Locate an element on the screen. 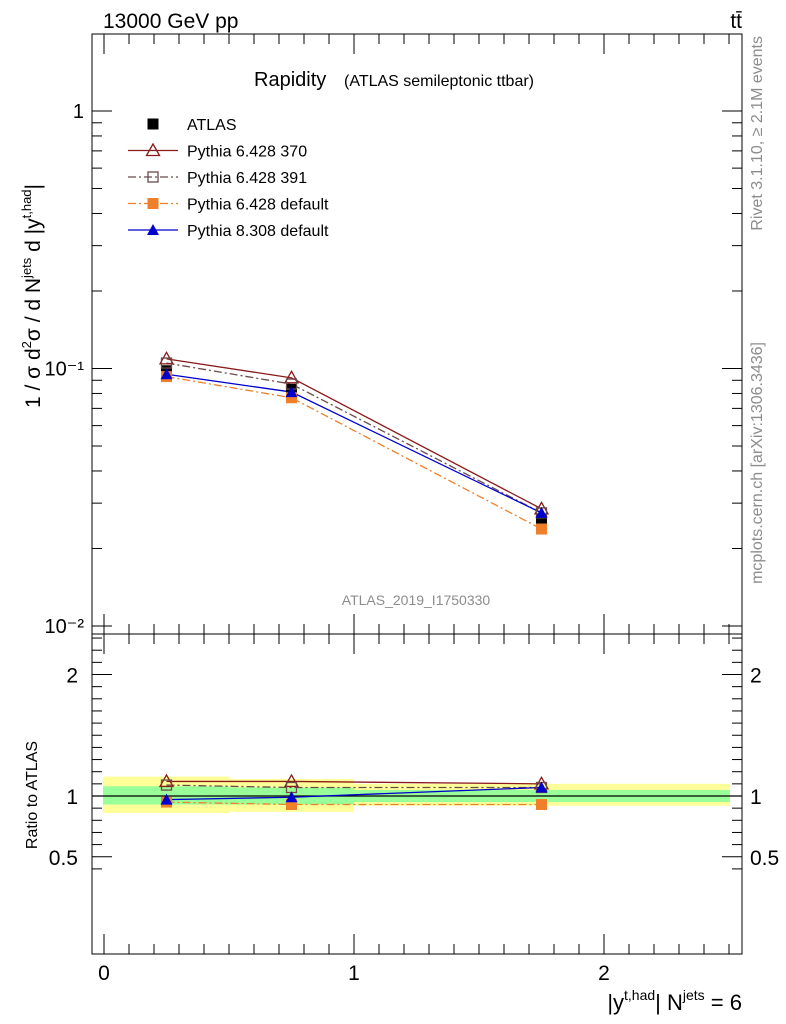 This screenshot has width=786, height=1024. legend-label-pythia-8-308-default: Pythia 8.308 default is located at coordinates (258, 231).